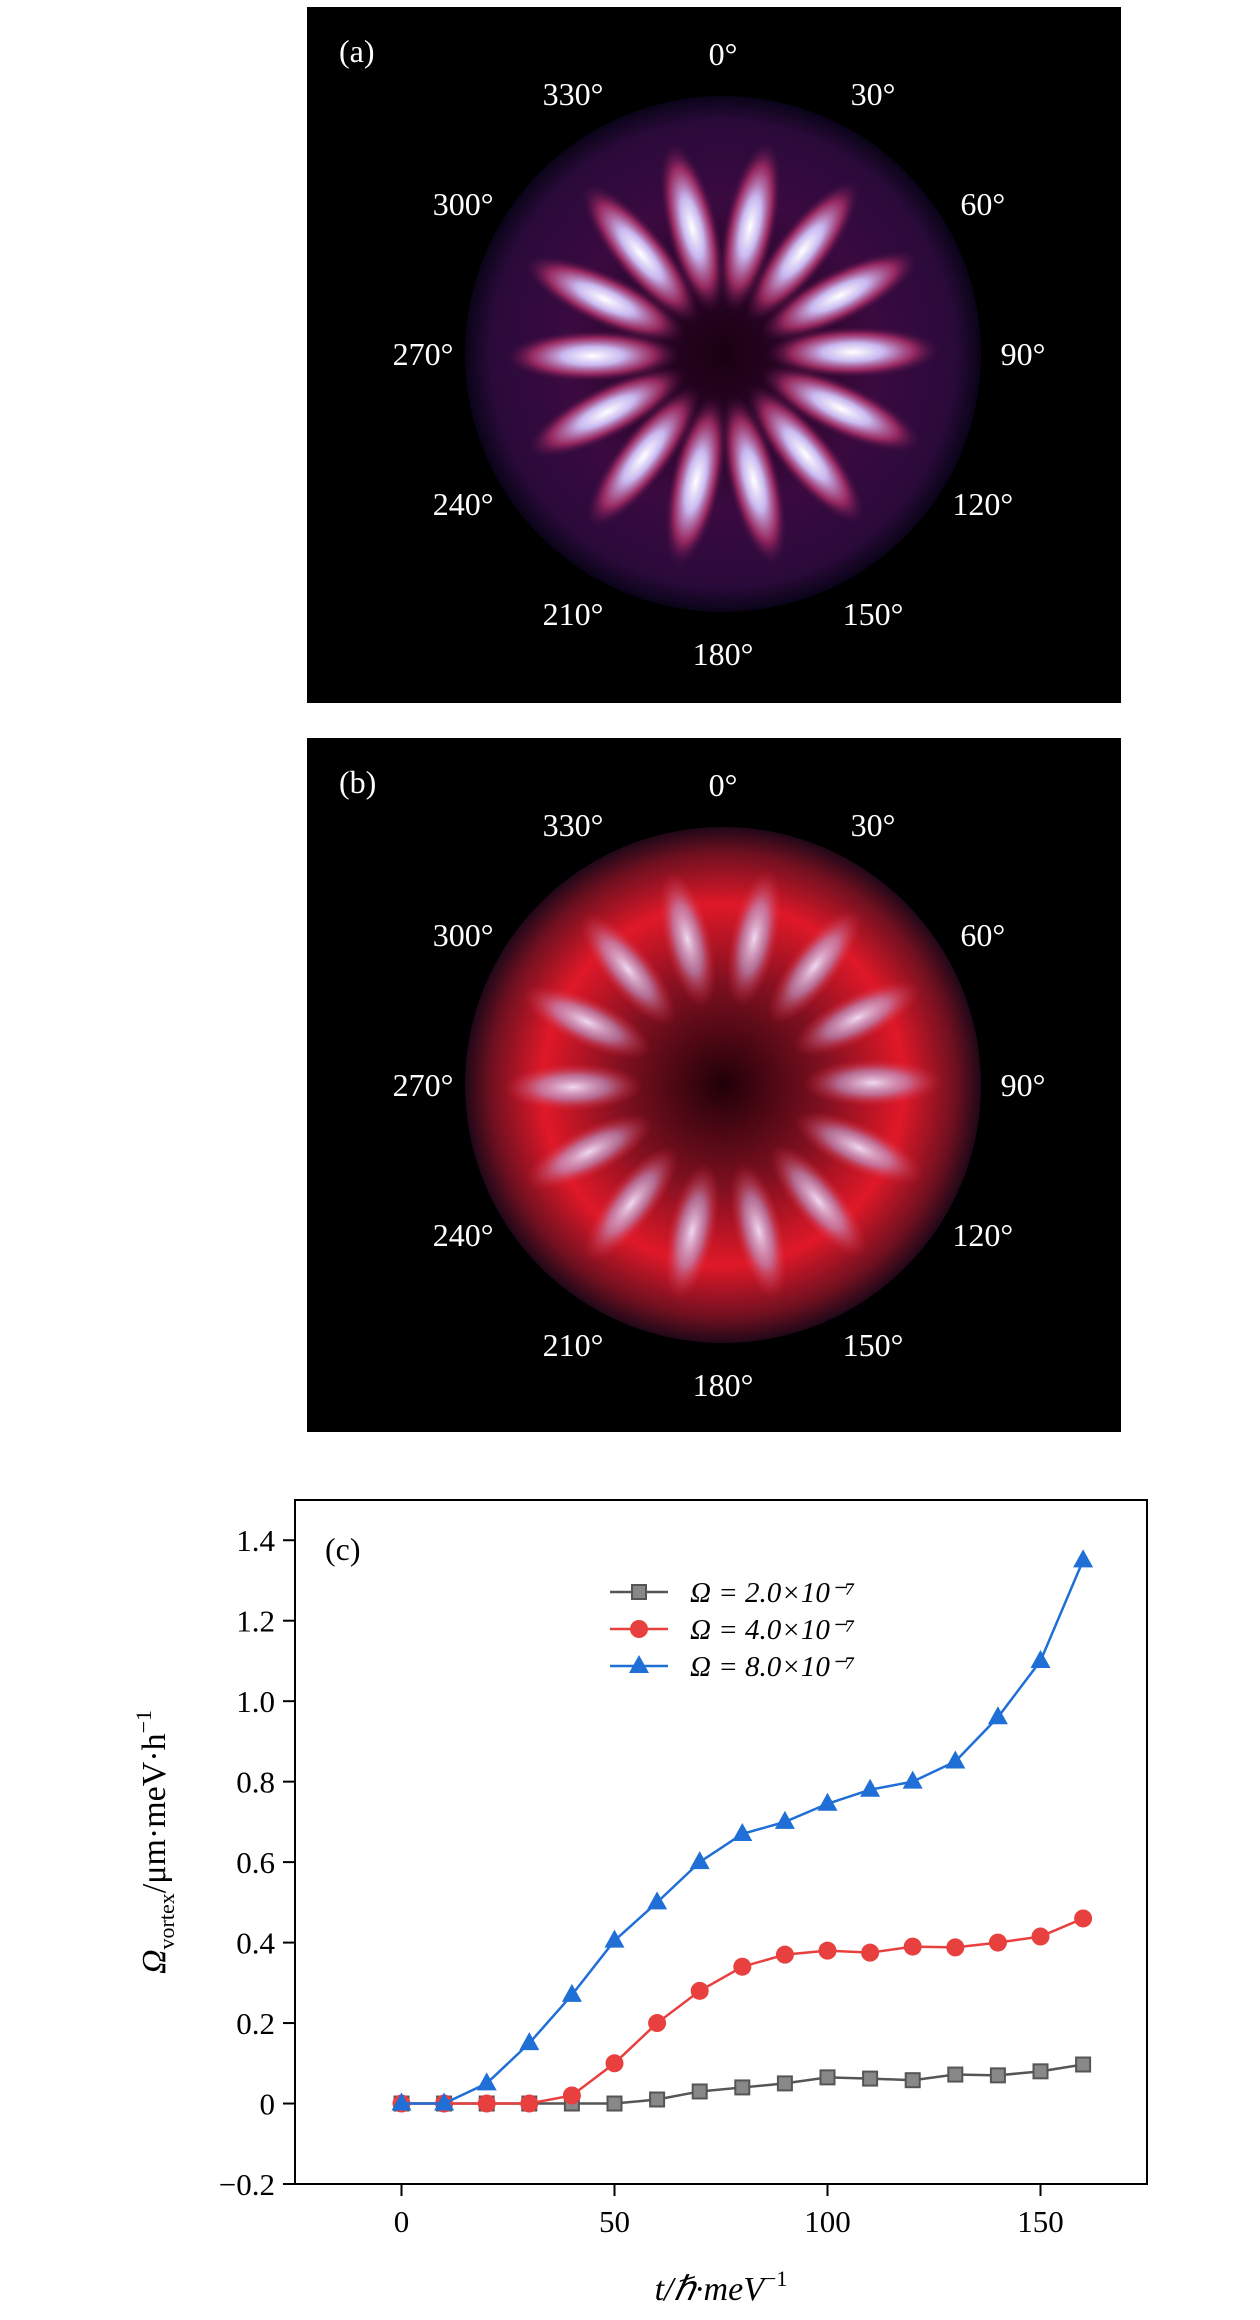 The image size is (1260, 2320). I want to click on y-tick-label: 1.2, so click(255, 1621).